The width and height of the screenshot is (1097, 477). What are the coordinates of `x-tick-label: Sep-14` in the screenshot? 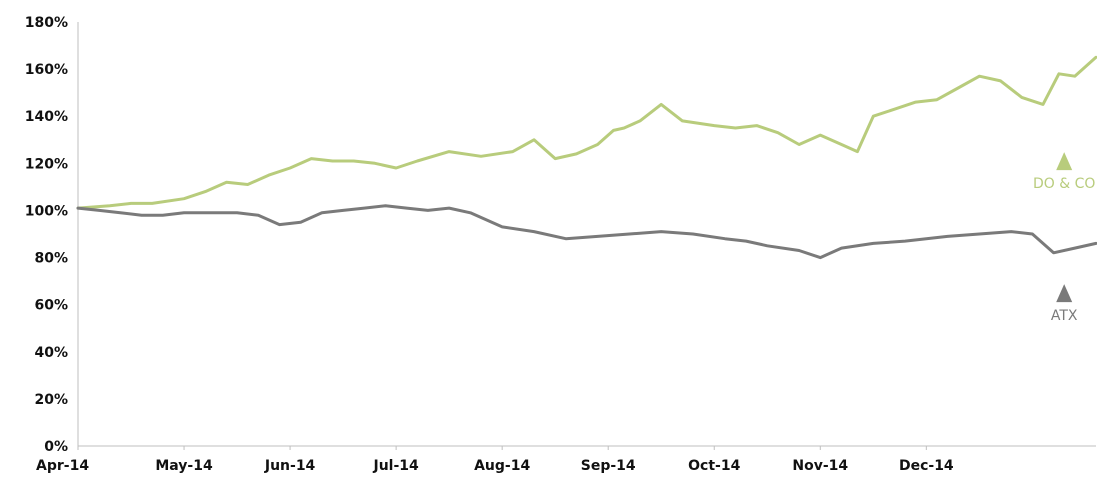 It's located at (608, 466).